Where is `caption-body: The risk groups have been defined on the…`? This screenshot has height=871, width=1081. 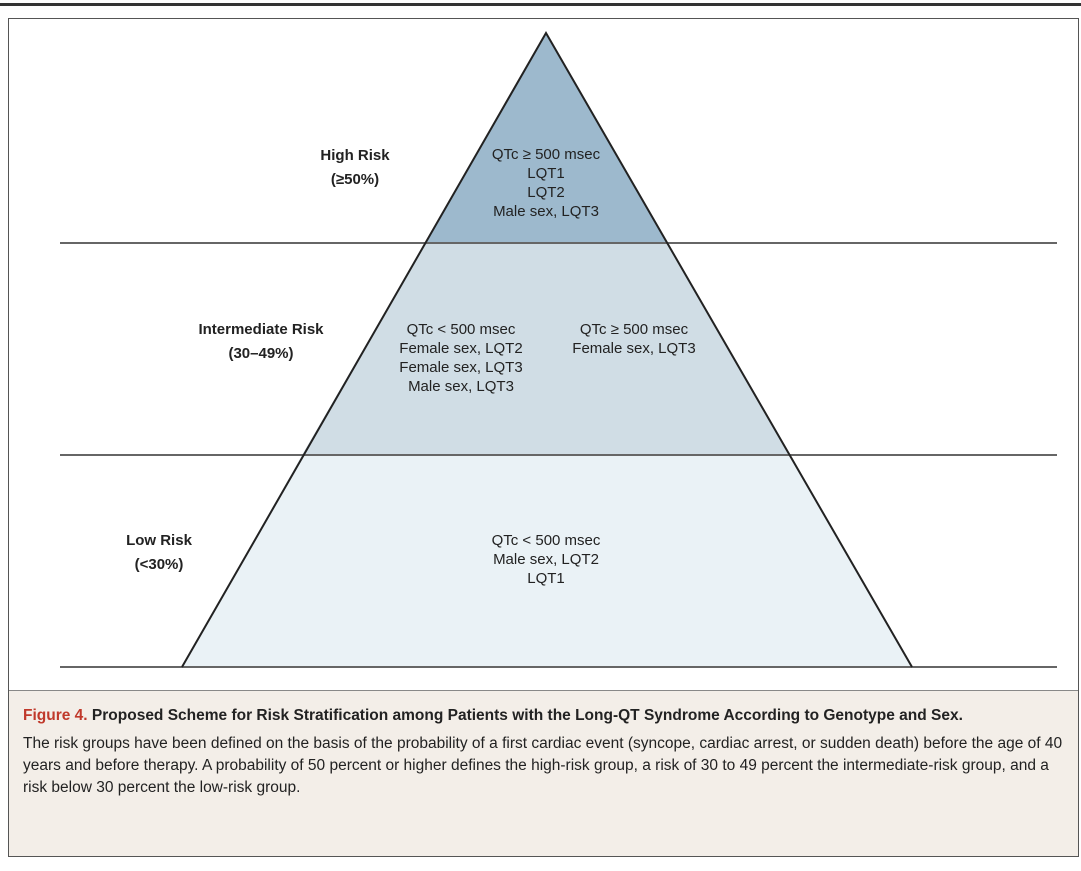
caption-body: The risk groups have been defined on the… is located at coordinates (543, 765).